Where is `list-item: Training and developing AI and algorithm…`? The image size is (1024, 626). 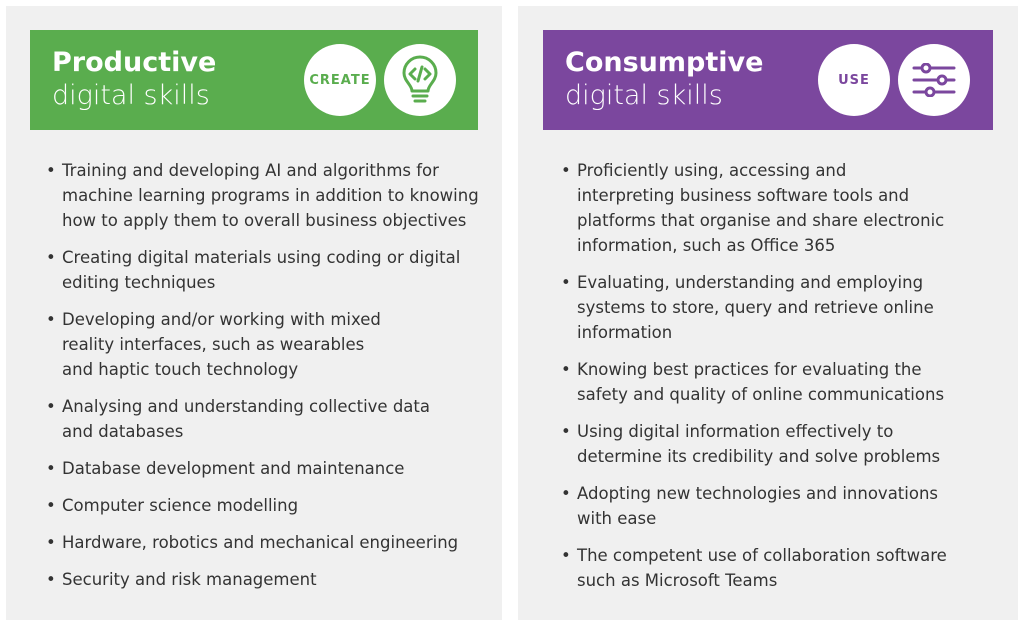
list-item: Training and developing AI and algorithm… is located at coordinates (274, 195).